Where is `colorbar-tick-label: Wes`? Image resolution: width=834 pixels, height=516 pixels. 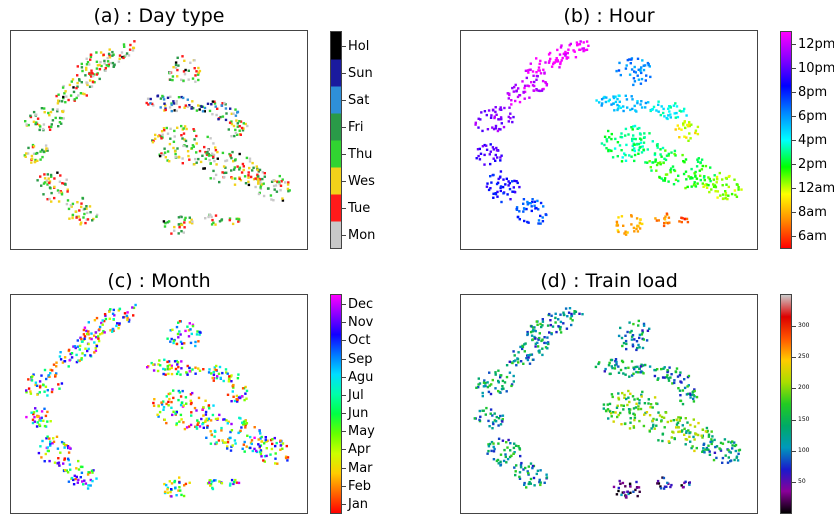
colorbar-tick-label: Wes is located at coordinates (361, 181).